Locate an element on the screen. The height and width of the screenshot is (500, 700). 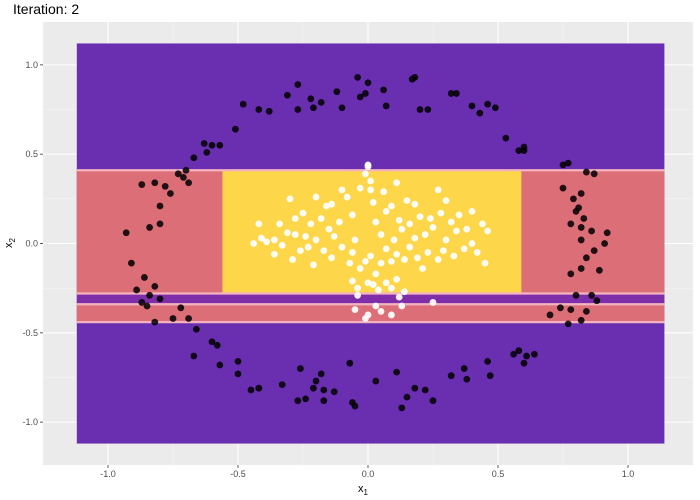
y-tick-label: -1.0 is located at coordinates (30, 422).